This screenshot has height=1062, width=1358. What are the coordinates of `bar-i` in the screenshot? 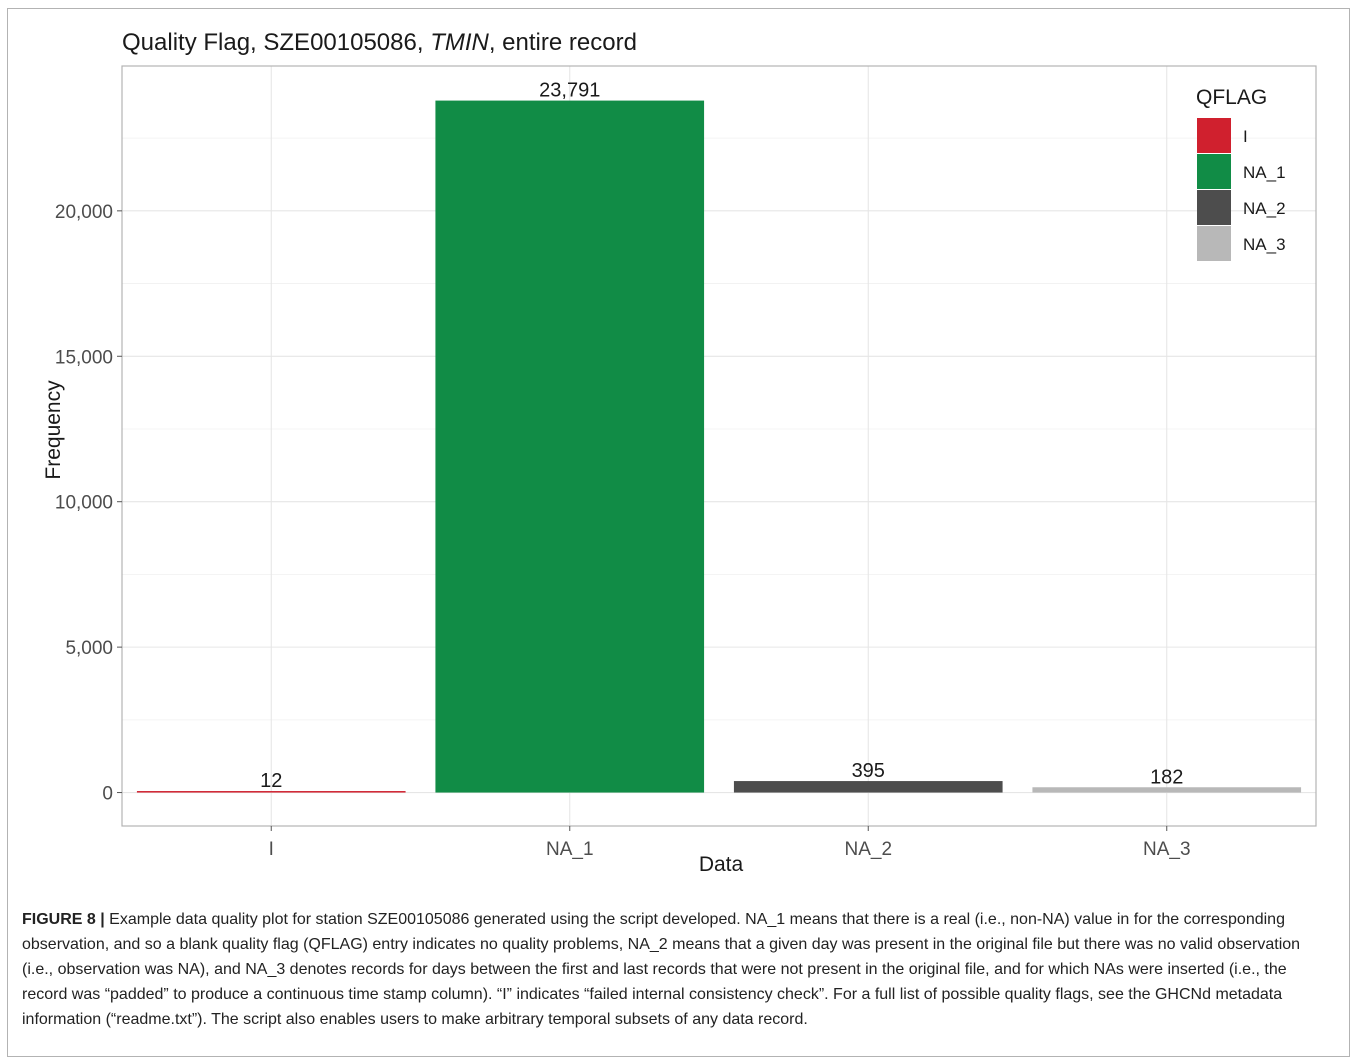 It's located at (271, 792).